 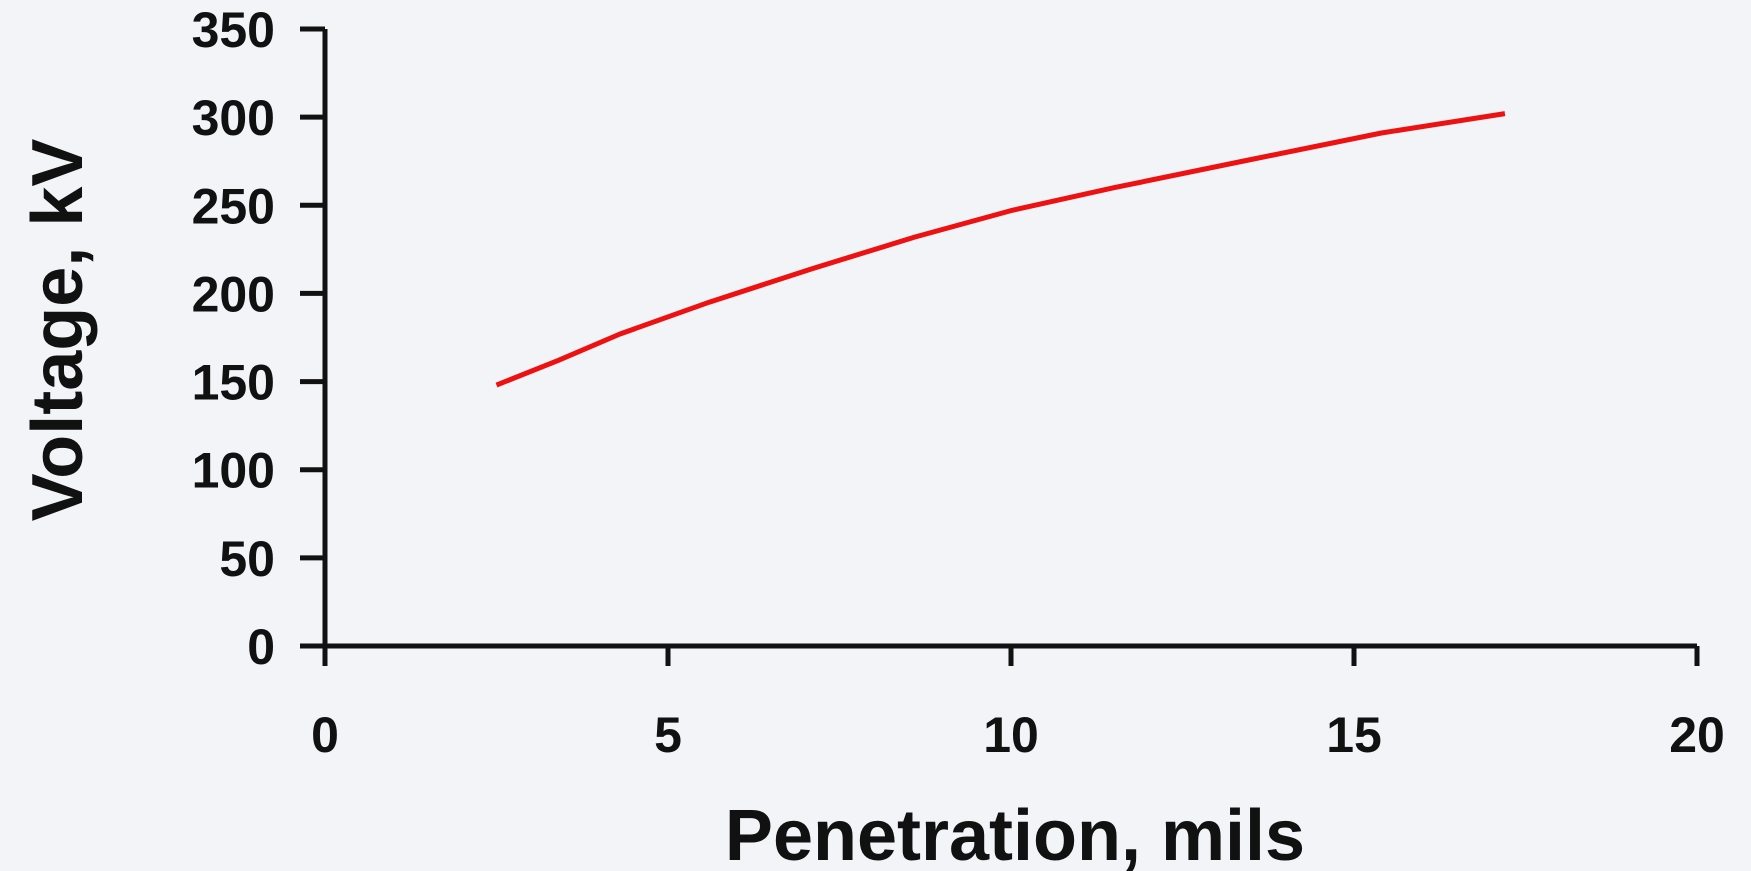 I want to click on x-tick-label: 20, so click(x=1697, y=735).